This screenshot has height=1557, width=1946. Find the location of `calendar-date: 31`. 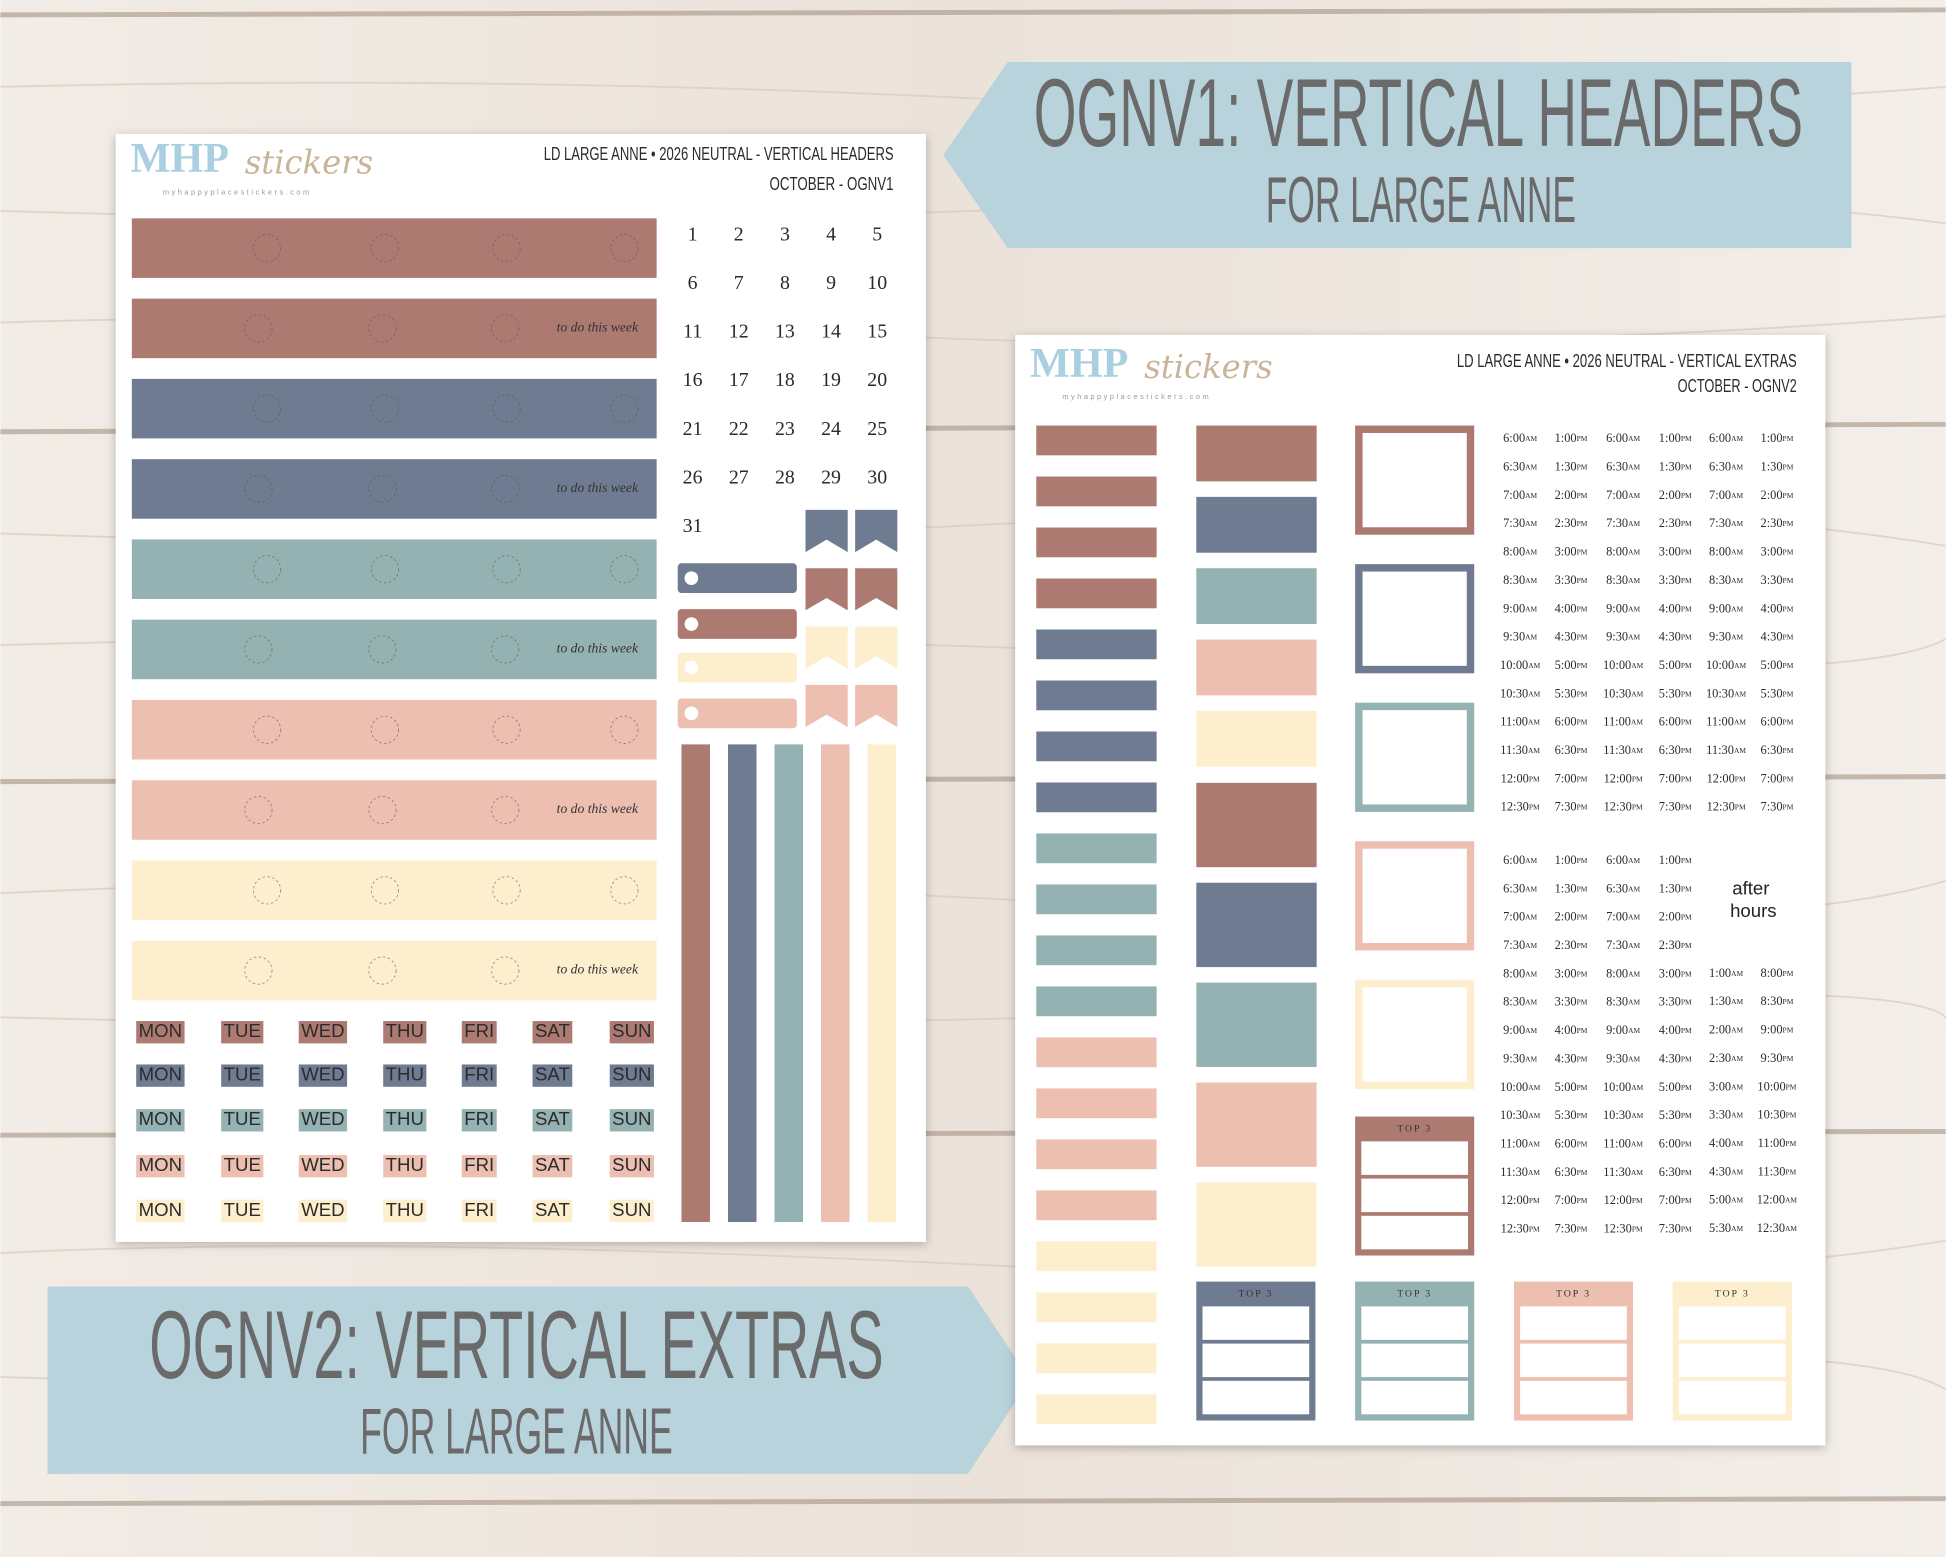

calendar-date: 31 is located at coordinates (693, 526).